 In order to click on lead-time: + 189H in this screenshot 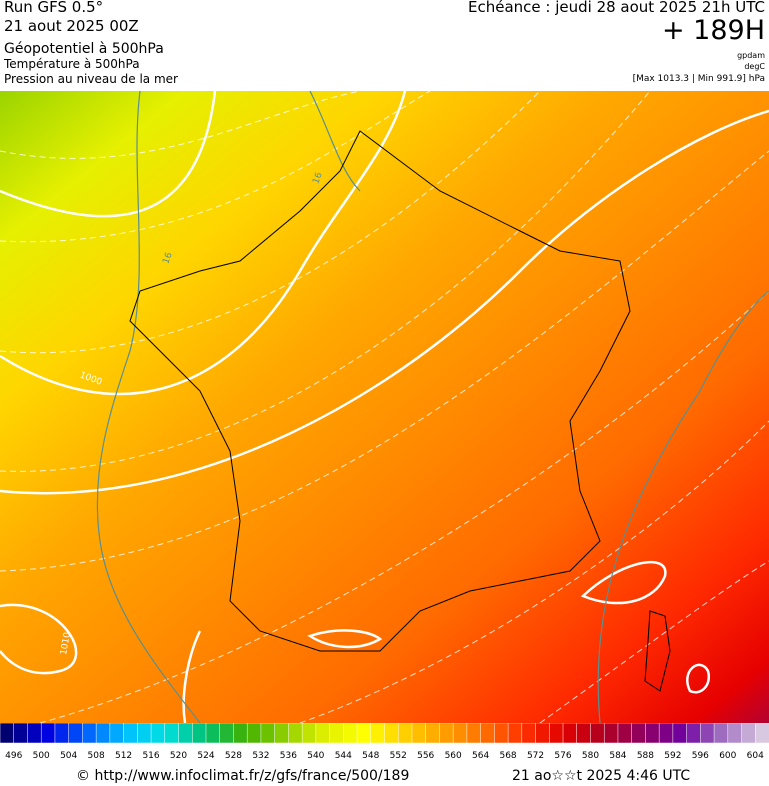, I will do `click(713, 30)`.